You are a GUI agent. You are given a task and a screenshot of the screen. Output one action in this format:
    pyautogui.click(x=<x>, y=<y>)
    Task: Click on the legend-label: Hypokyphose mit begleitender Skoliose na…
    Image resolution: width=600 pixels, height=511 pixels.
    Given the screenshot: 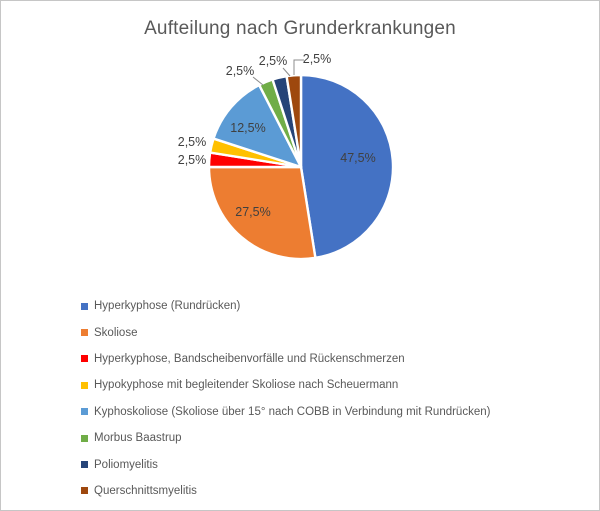 What is the action you would take?
    pyautogui.click(x=246, y=385)
    